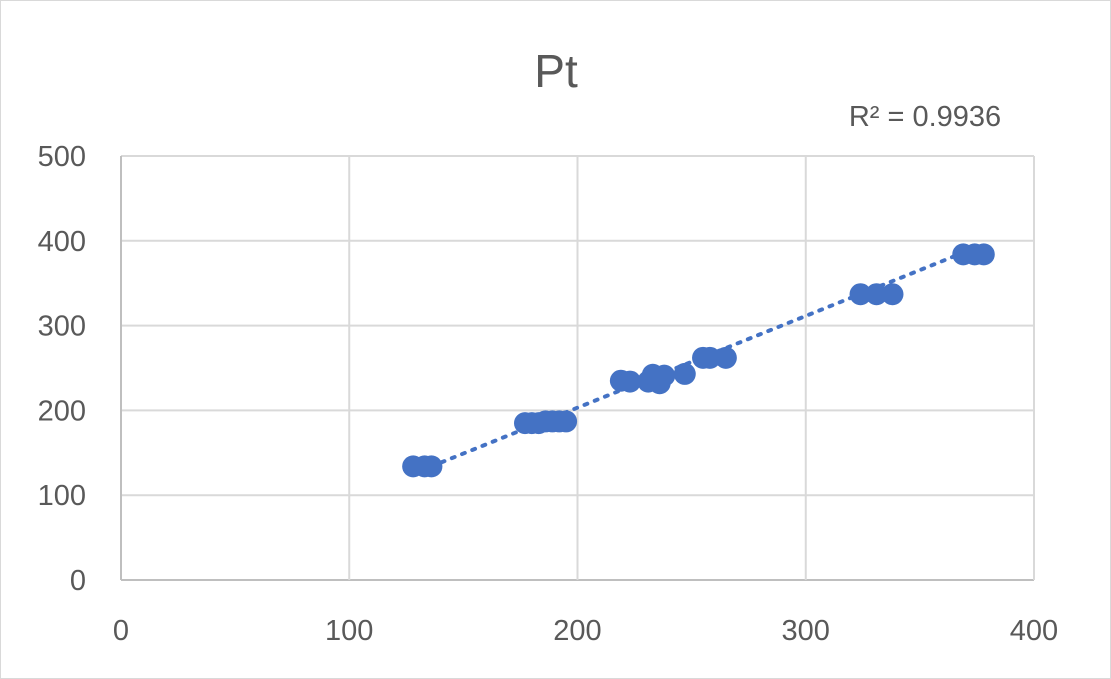  Describe the element at coordinates (121, 631) in the screenshot. I see `x-tick-label: 0` at that location.